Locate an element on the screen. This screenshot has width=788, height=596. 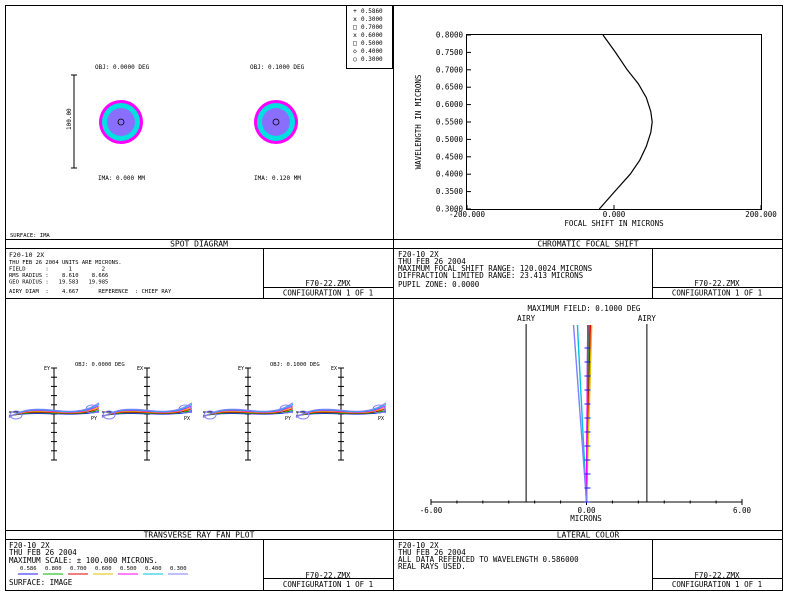
y-tick-label: 0.6500 is located at coordinates (450, 87).